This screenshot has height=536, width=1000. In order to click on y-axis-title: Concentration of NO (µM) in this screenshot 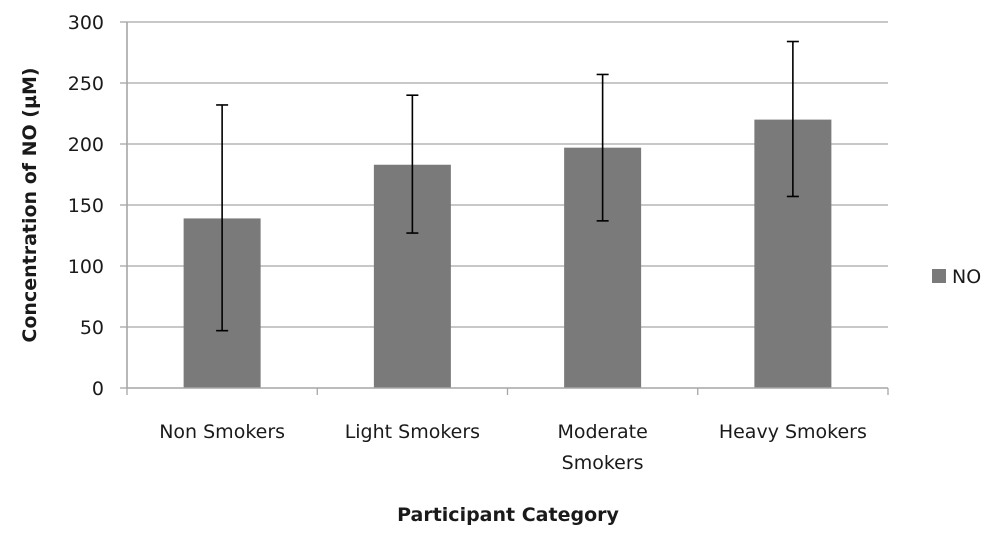, I will do `click(30, 204)`.